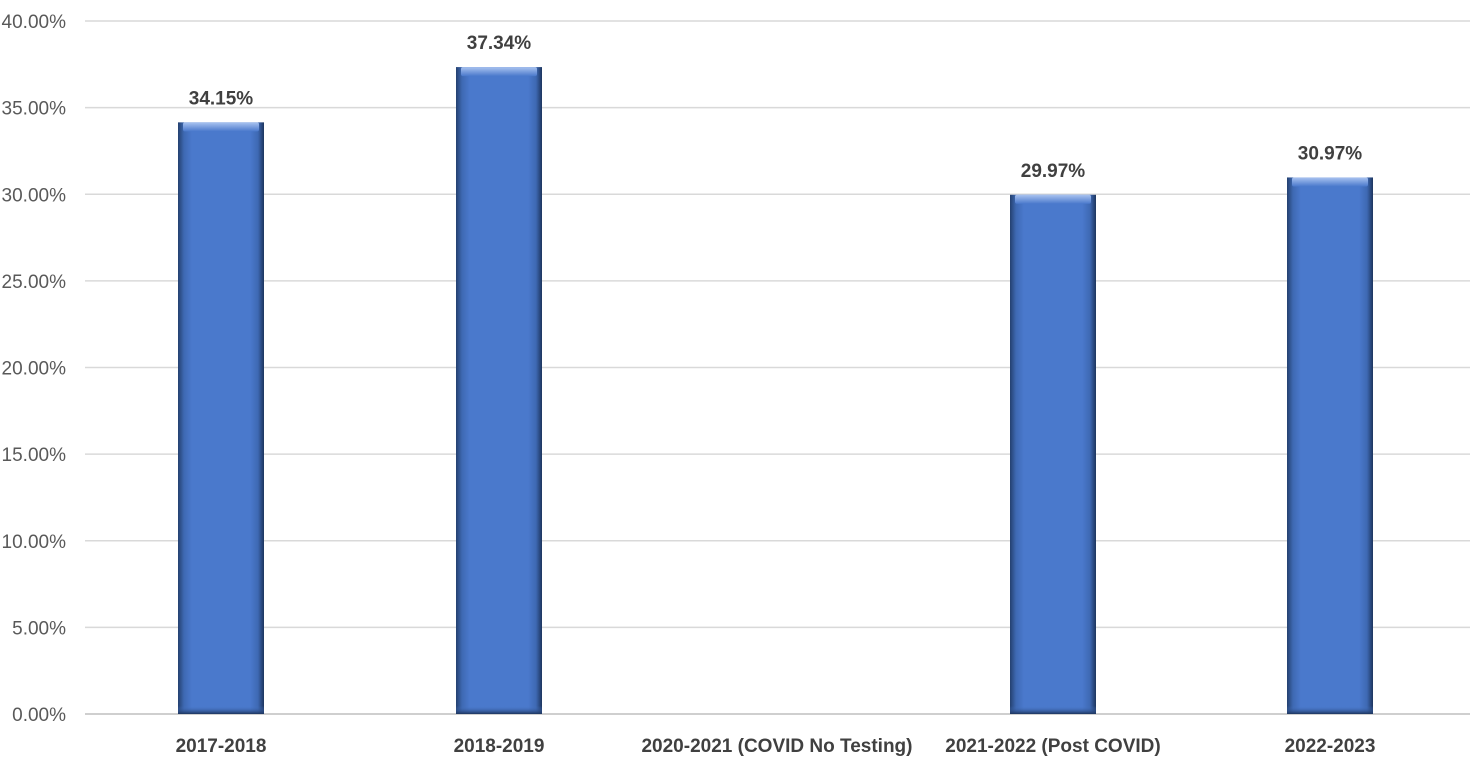 The image size is (1470, 763). Describe the element at coordinates (1330, 746) in the screenshot. I see `x-tick-label: 2022-2023` at that location.